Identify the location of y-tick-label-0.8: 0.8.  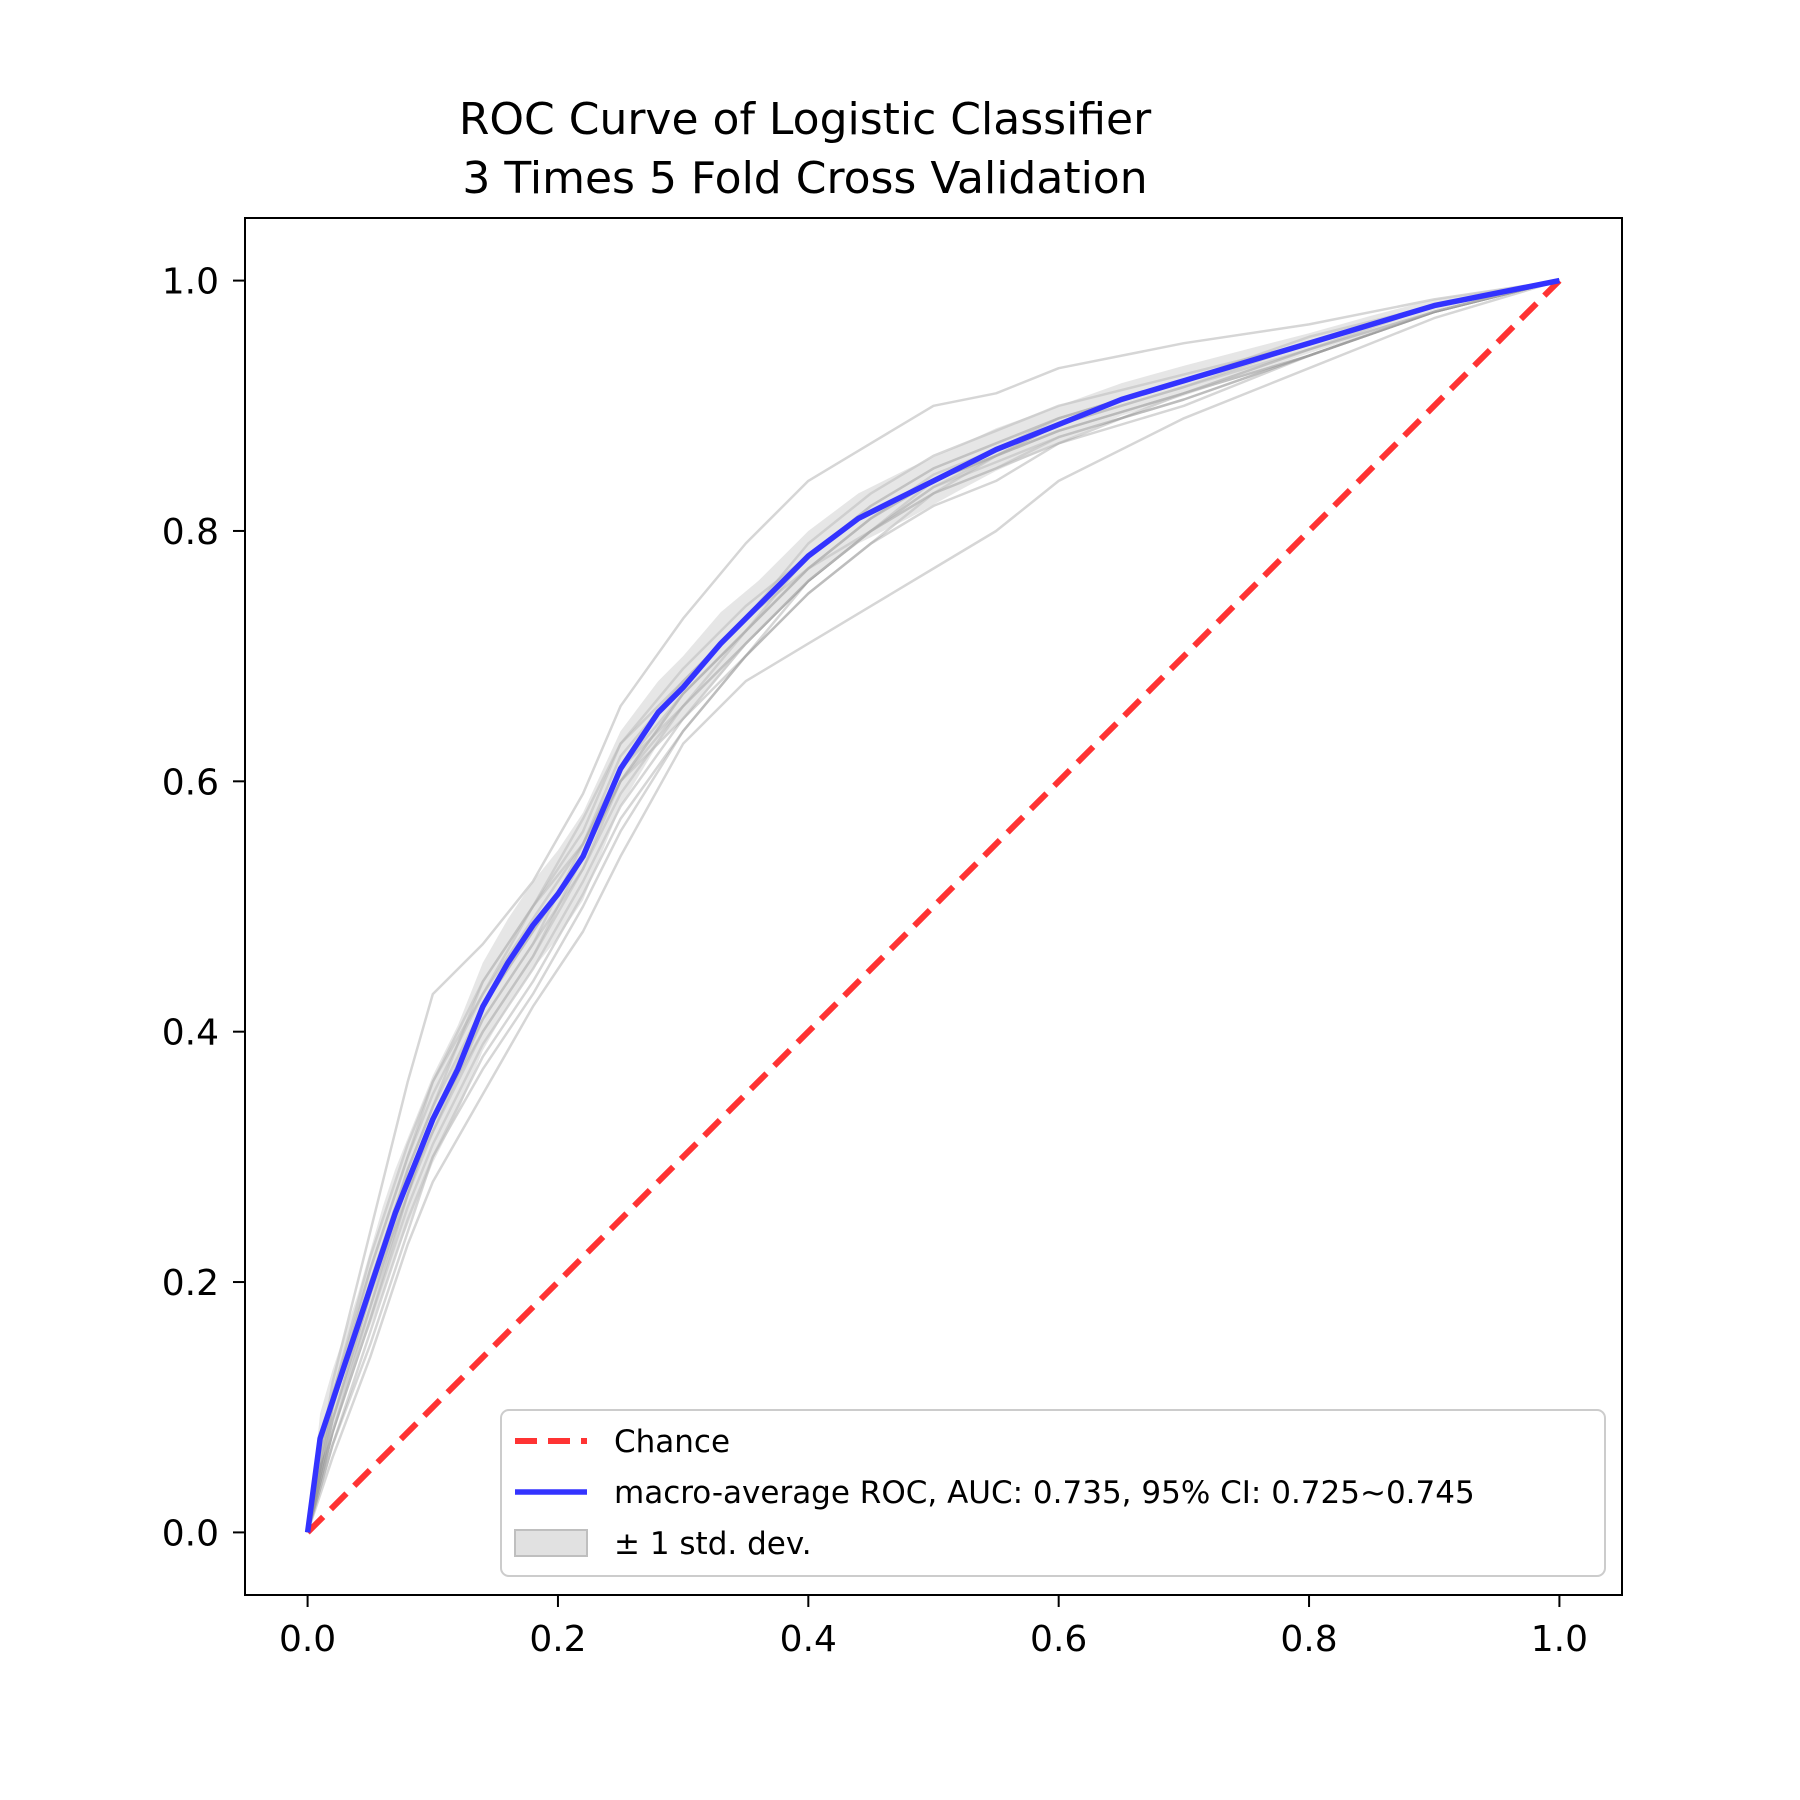
(190, 532).